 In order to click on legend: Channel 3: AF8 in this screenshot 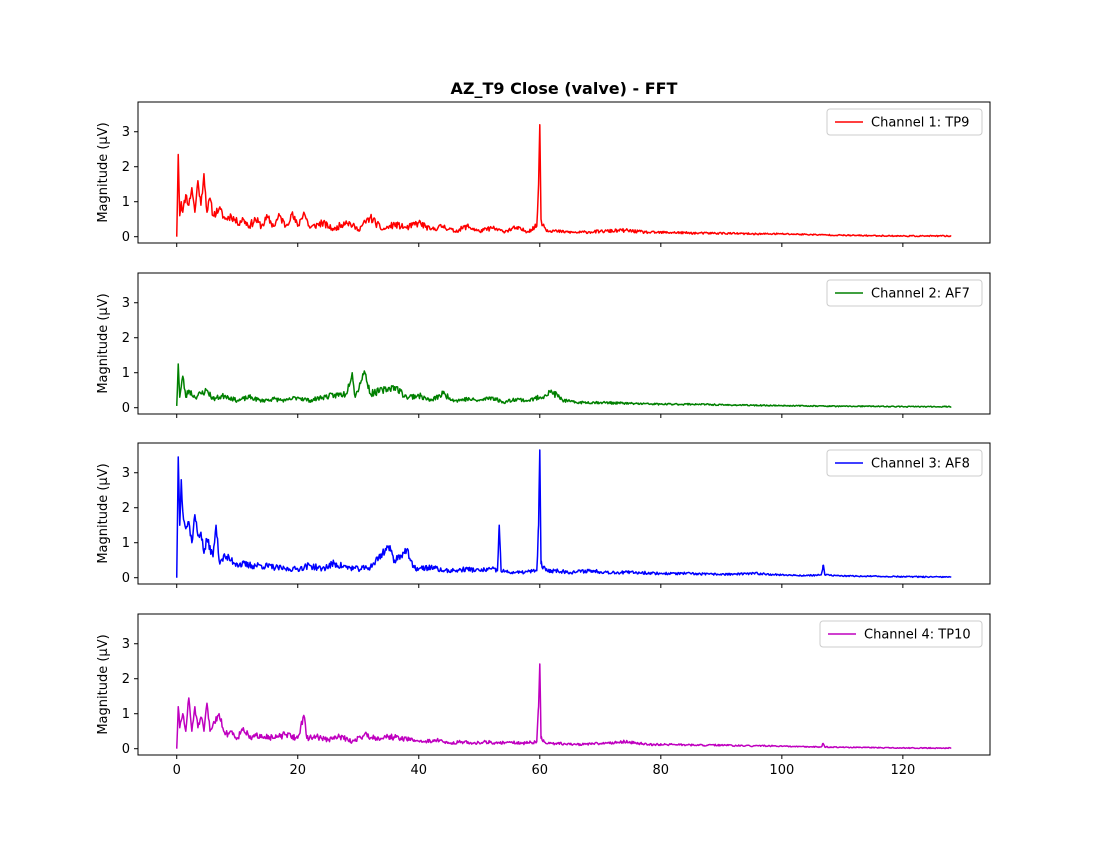, I will do `click(904, 463)`.